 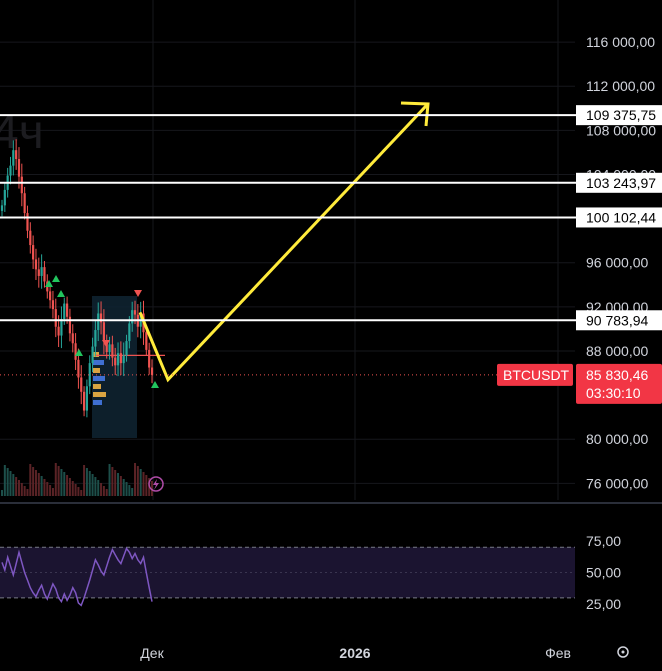 I want to click on level-label: 90 783,94, so click(x=617, y=320).